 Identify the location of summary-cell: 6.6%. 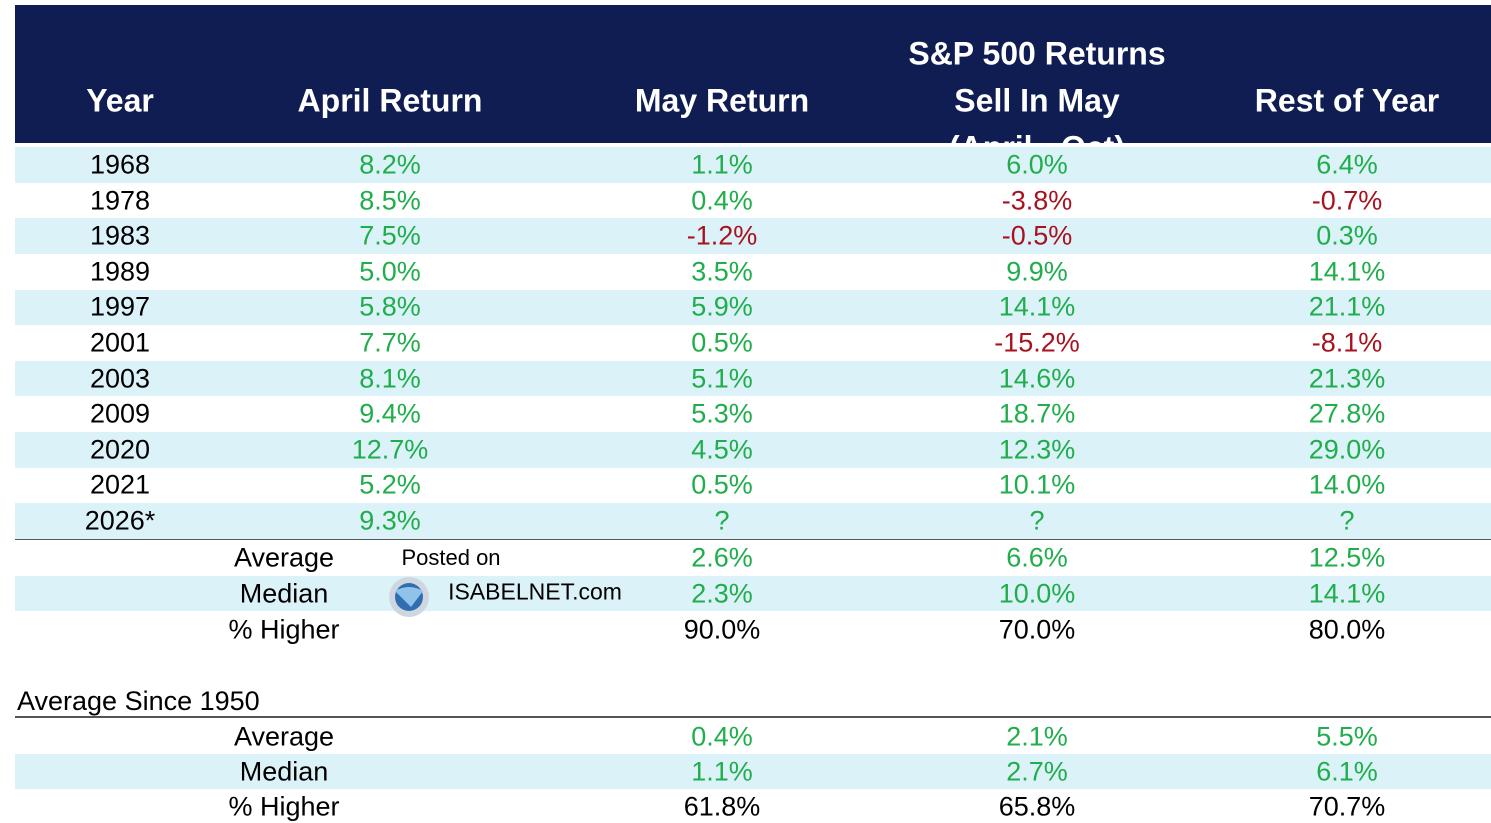
(1037, 557).